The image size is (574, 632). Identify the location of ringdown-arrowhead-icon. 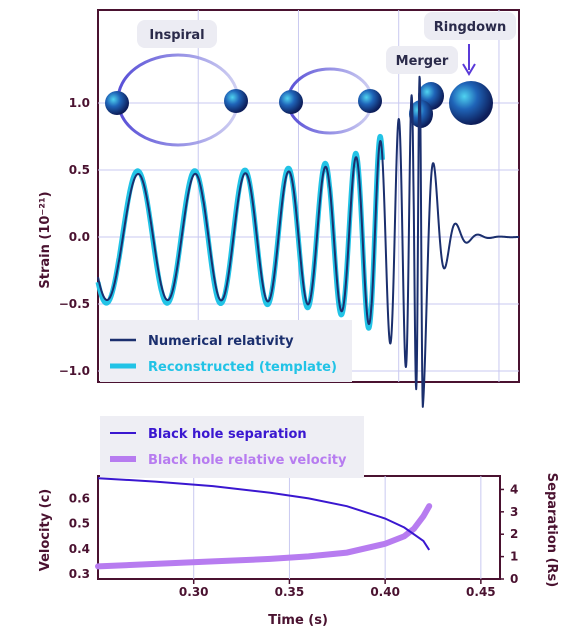
(469, 69).